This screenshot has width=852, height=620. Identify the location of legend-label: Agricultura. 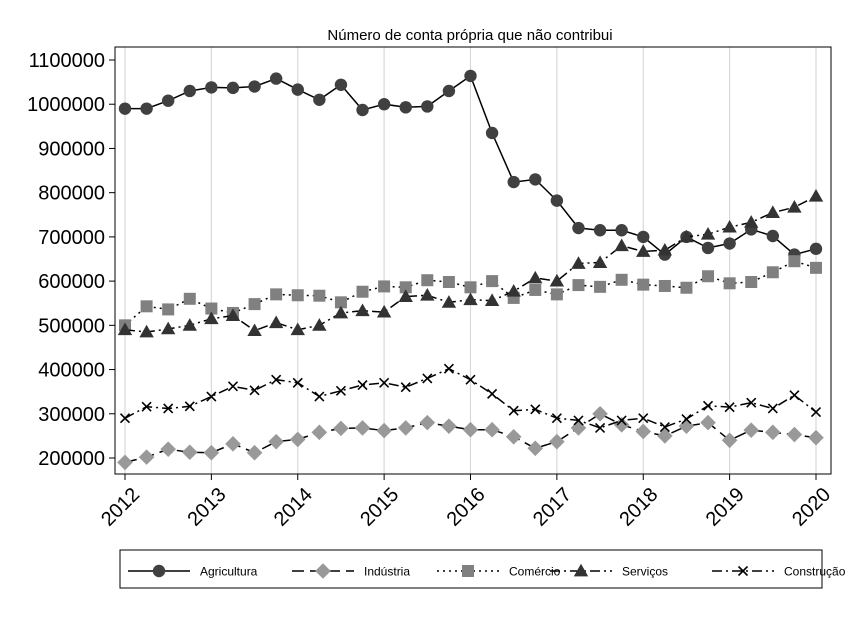
(229, 572).